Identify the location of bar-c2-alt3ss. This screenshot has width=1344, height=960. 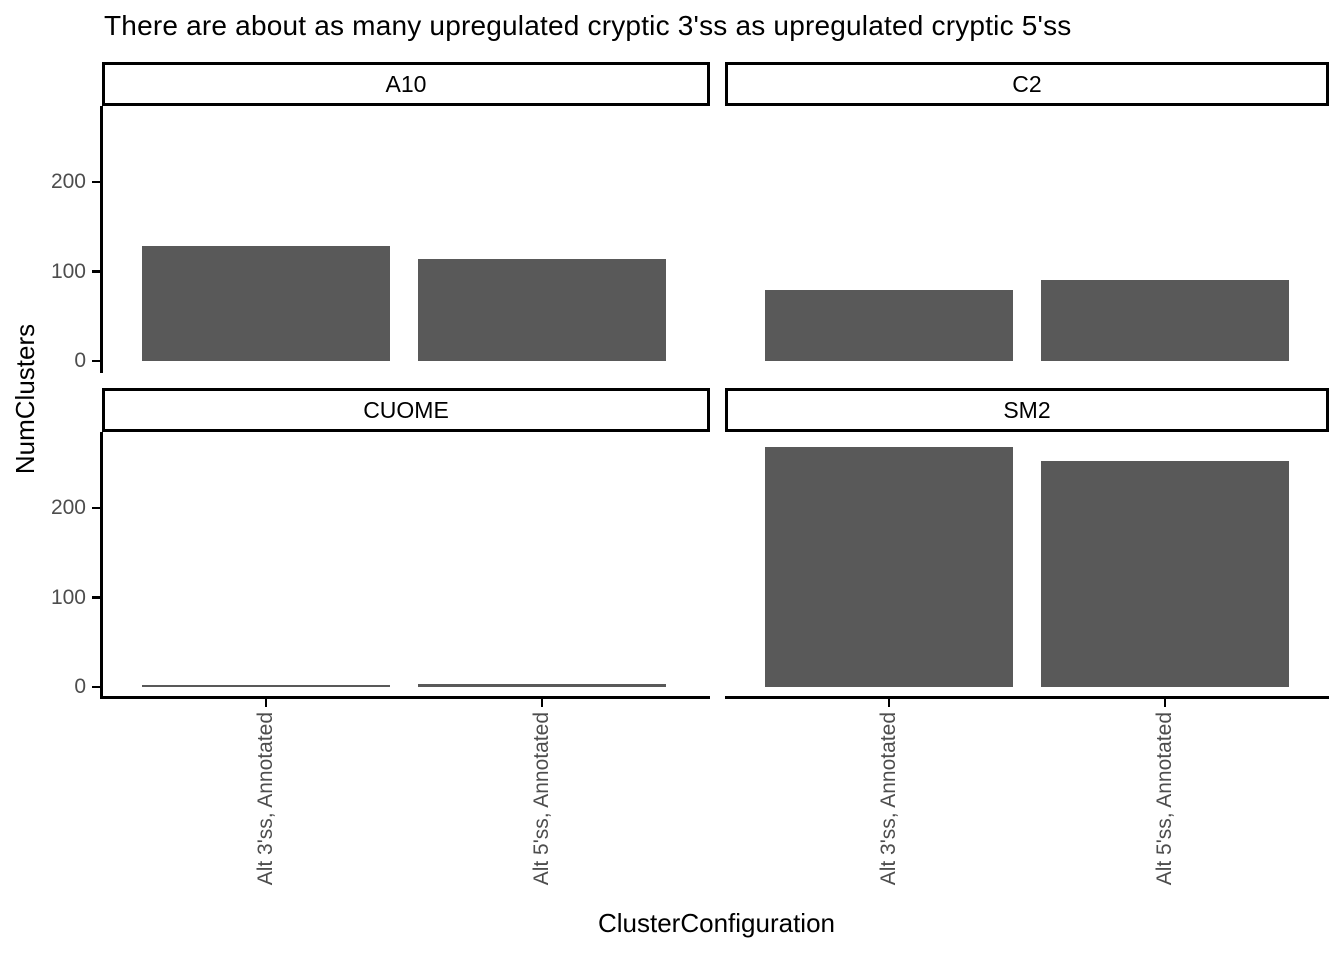
(889, 325).